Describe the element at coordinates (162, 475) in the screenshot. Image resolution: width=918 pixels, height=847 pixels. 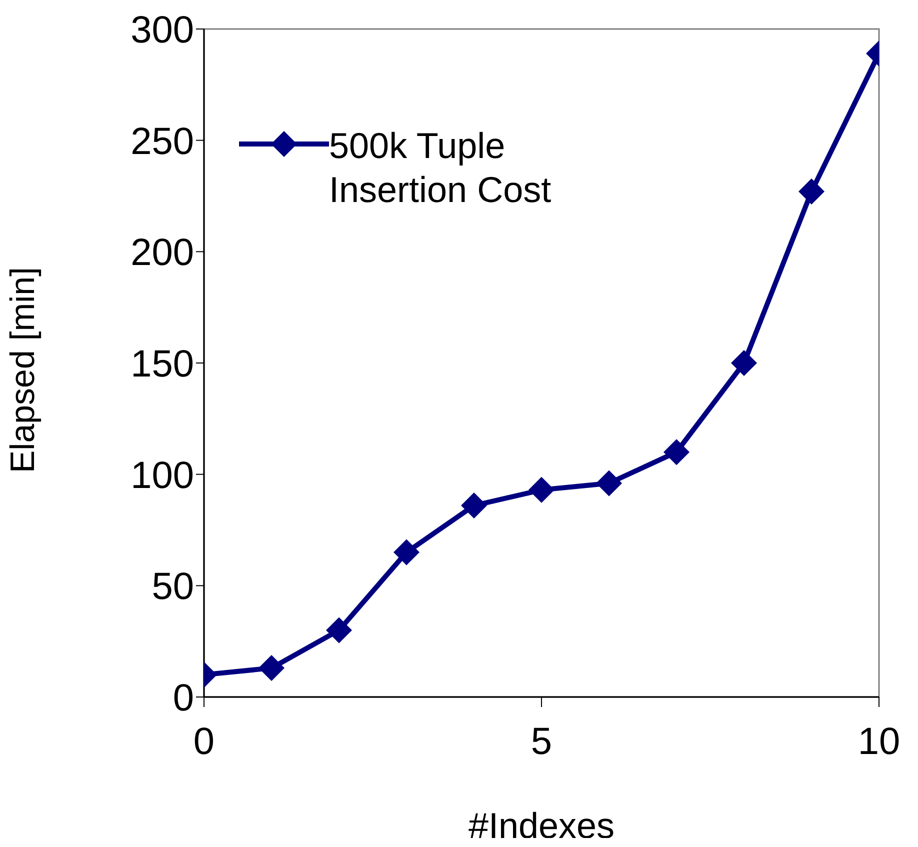
I see `y-tick-label: 100` at that location.